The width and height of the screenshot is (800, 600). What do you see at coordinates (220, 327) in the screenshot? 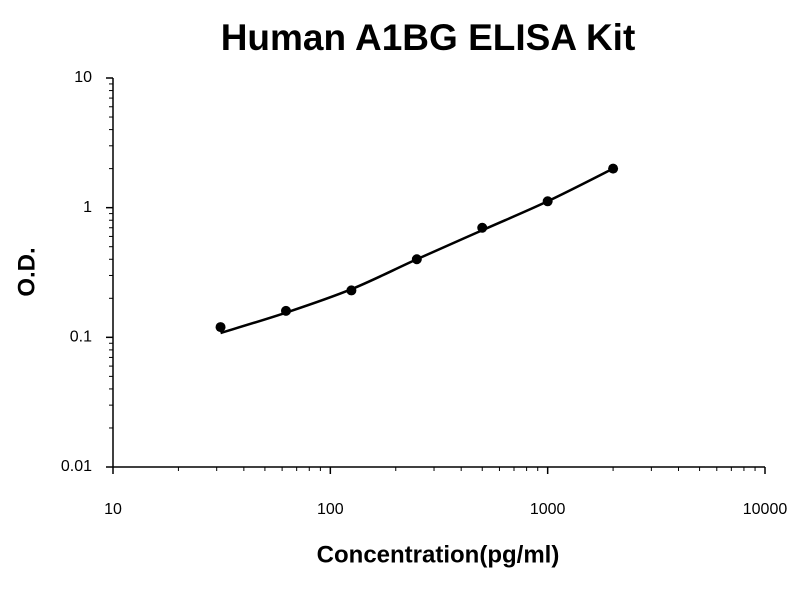
I see `data-point` at bounding box center [220, 327].